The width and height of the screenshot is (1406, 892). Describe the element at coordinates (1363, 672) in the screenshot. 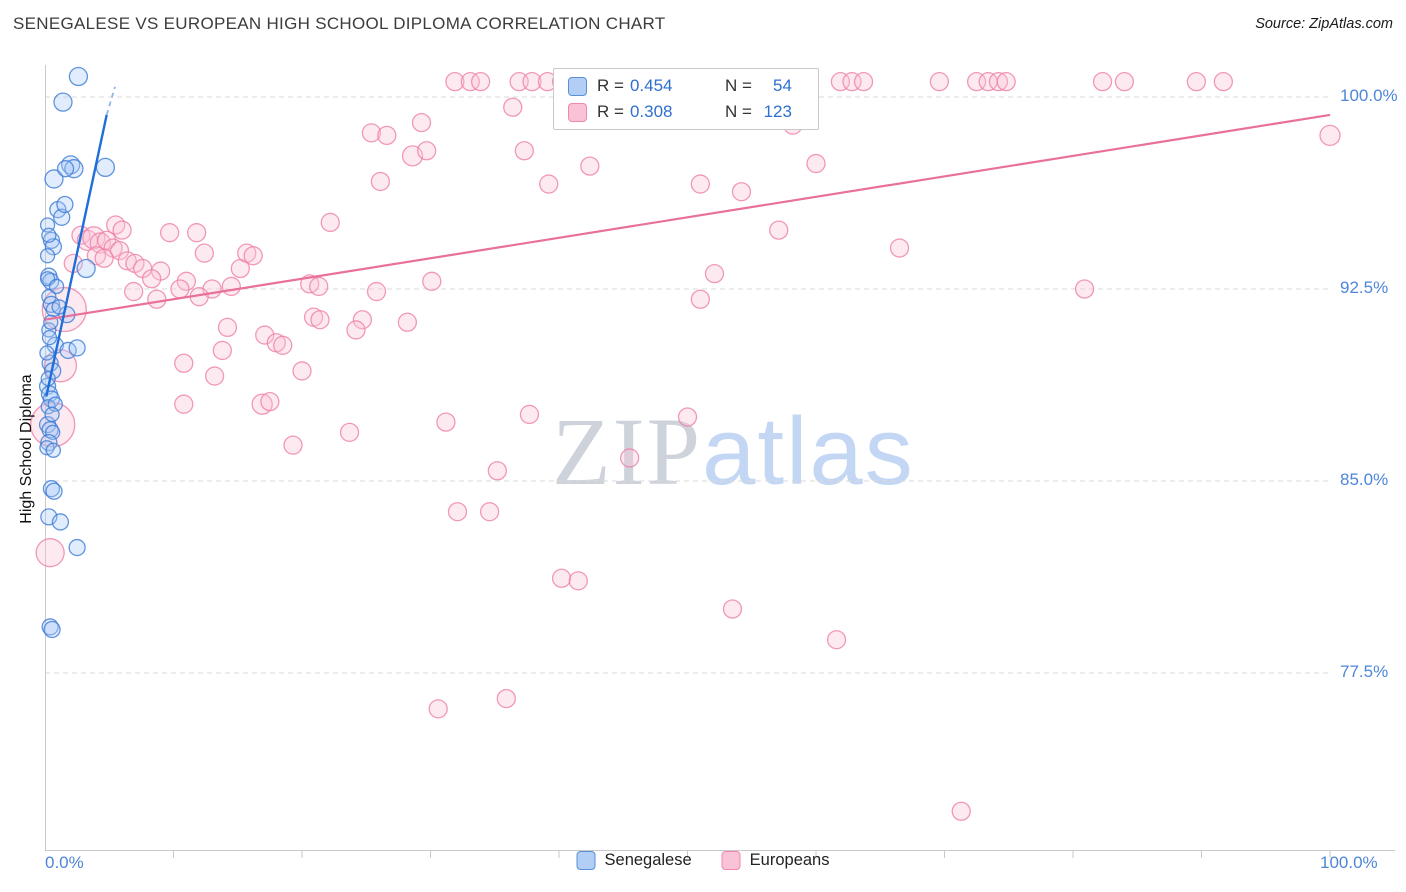

I see `y-tick-label-77-5: 77.5%` at that location.